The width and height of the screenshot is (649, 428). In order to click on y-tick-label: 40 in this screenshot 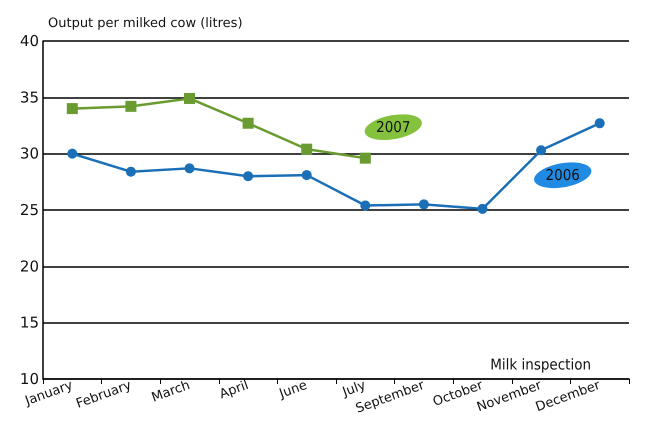, I will do `click(29, 41)`.